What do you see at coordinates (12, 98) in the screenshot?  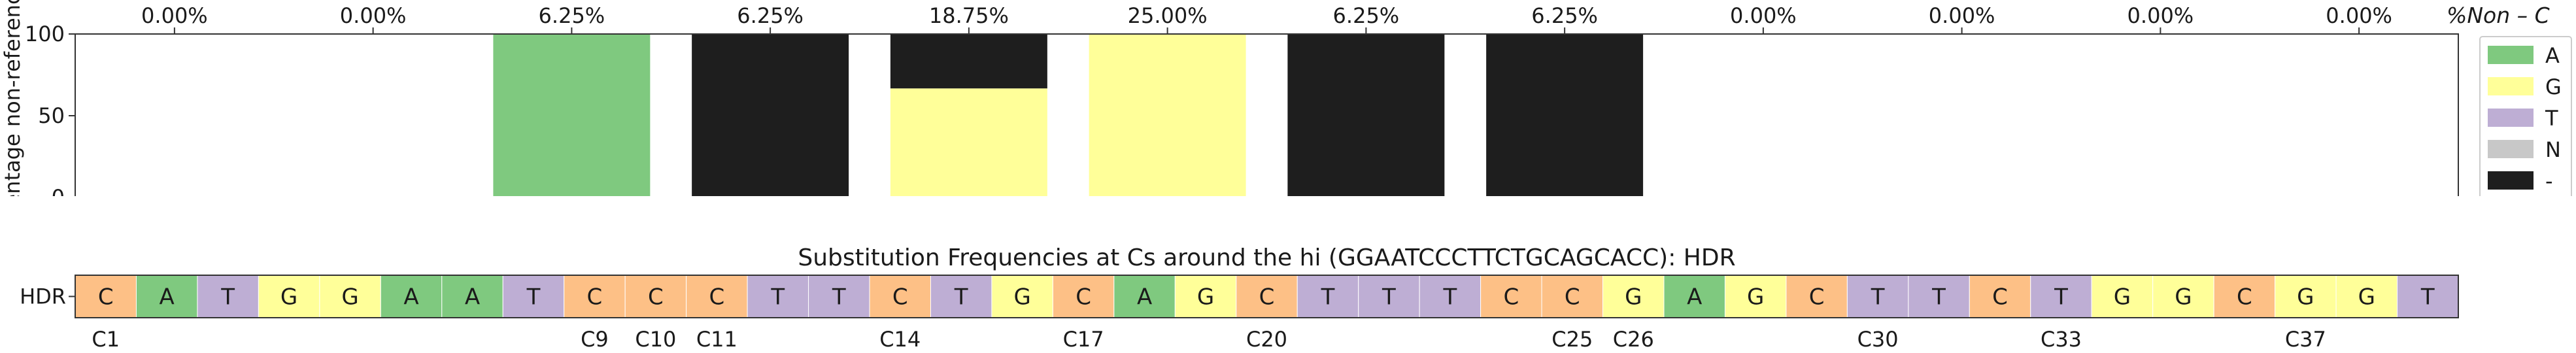 I see `y-axis-label: Percentage non-reference` at bounding box center [12, 98].